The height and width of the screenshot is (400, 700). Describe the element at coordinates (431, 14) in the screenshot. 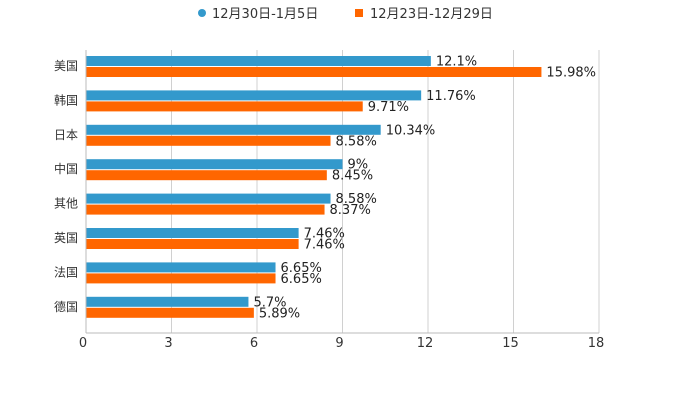

I see `legend-label-series-2: 12月23日-12月29日` at that location.